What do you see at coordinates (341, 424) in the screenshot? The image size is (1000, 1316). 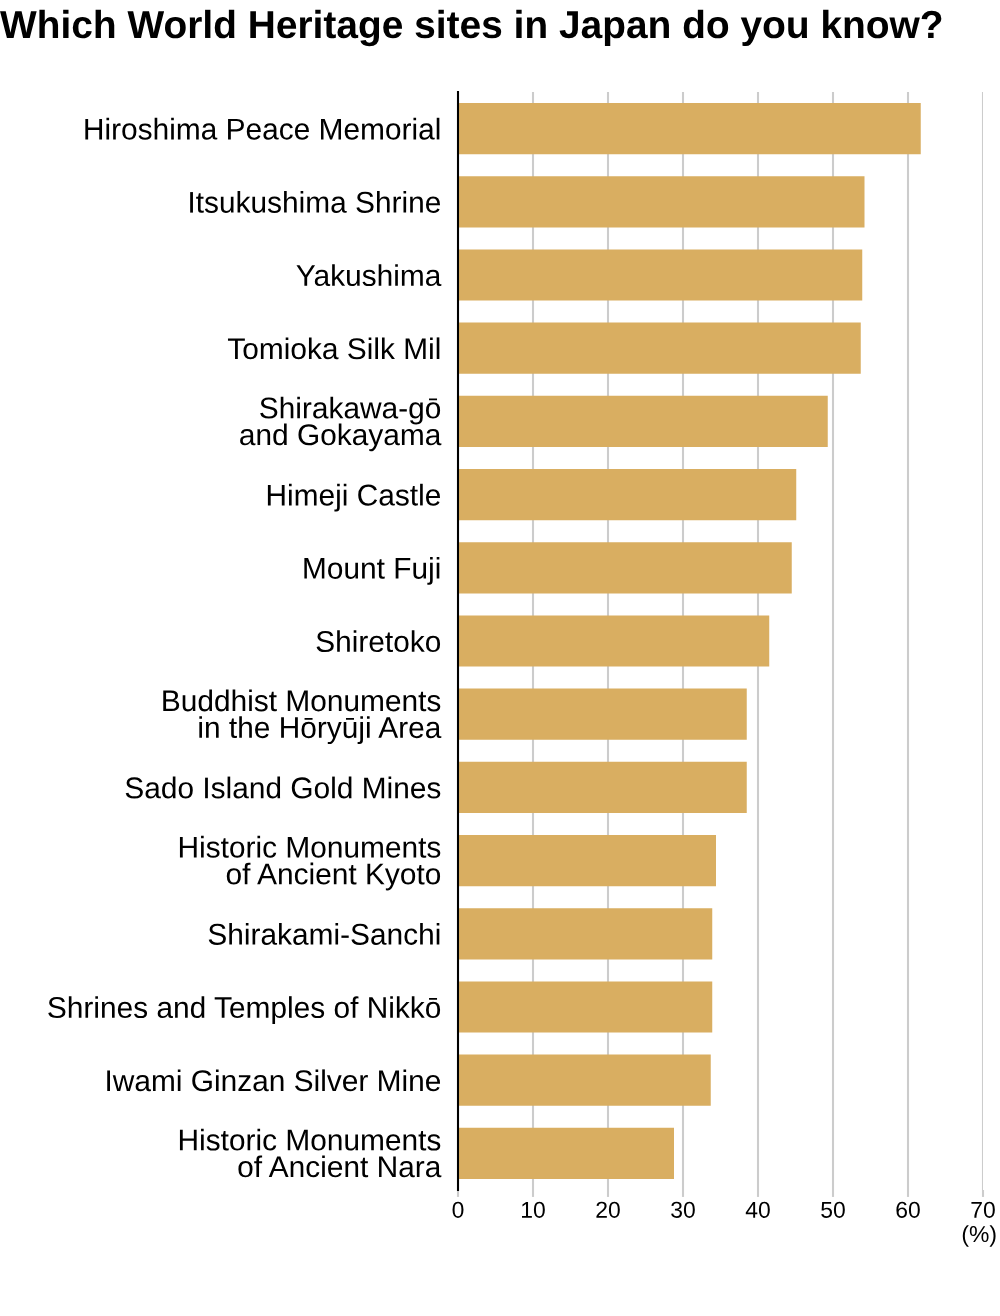 I see `y-tick-label: Shirakawa-gō and Gokayama` at bounding box center [341, 424].